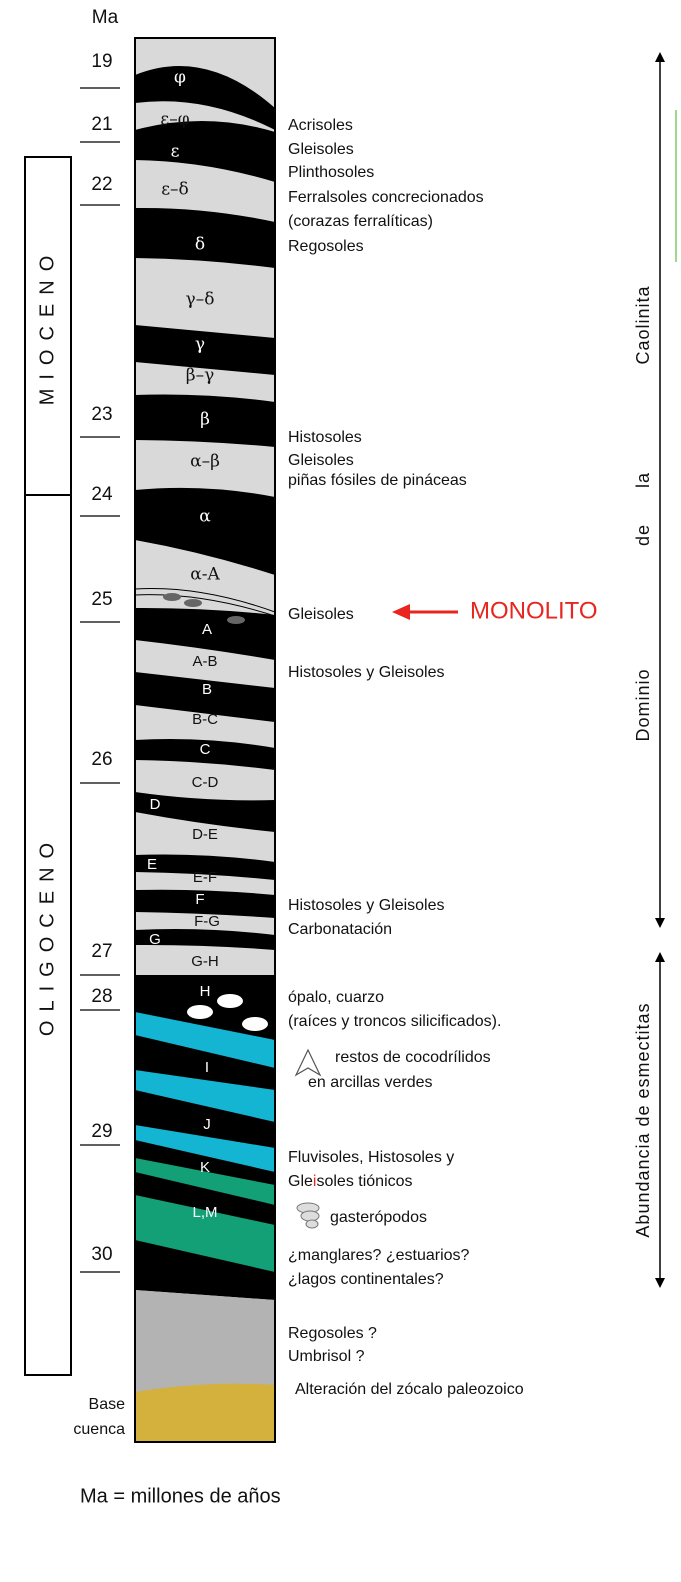  I want to click on soil-label: ¿lagos continentales?, so click(366, 1279).